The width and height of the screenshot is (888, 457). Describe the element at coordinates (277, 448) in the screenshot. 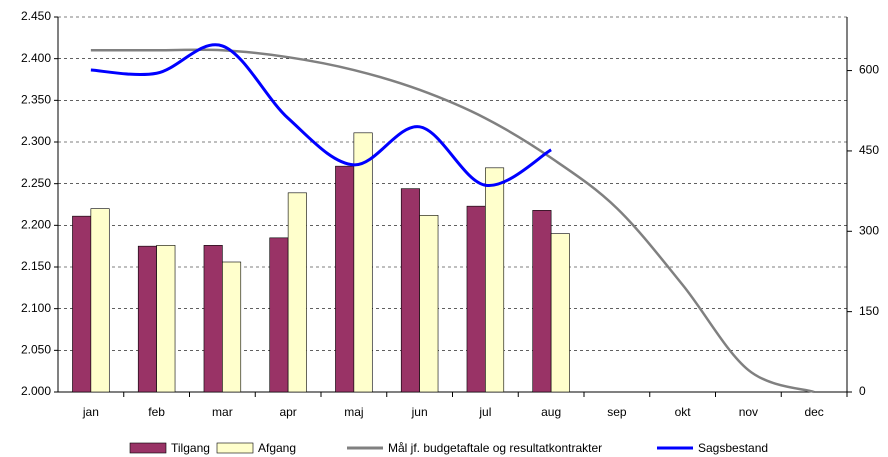

I see `legend-label: Afgang` at that location.